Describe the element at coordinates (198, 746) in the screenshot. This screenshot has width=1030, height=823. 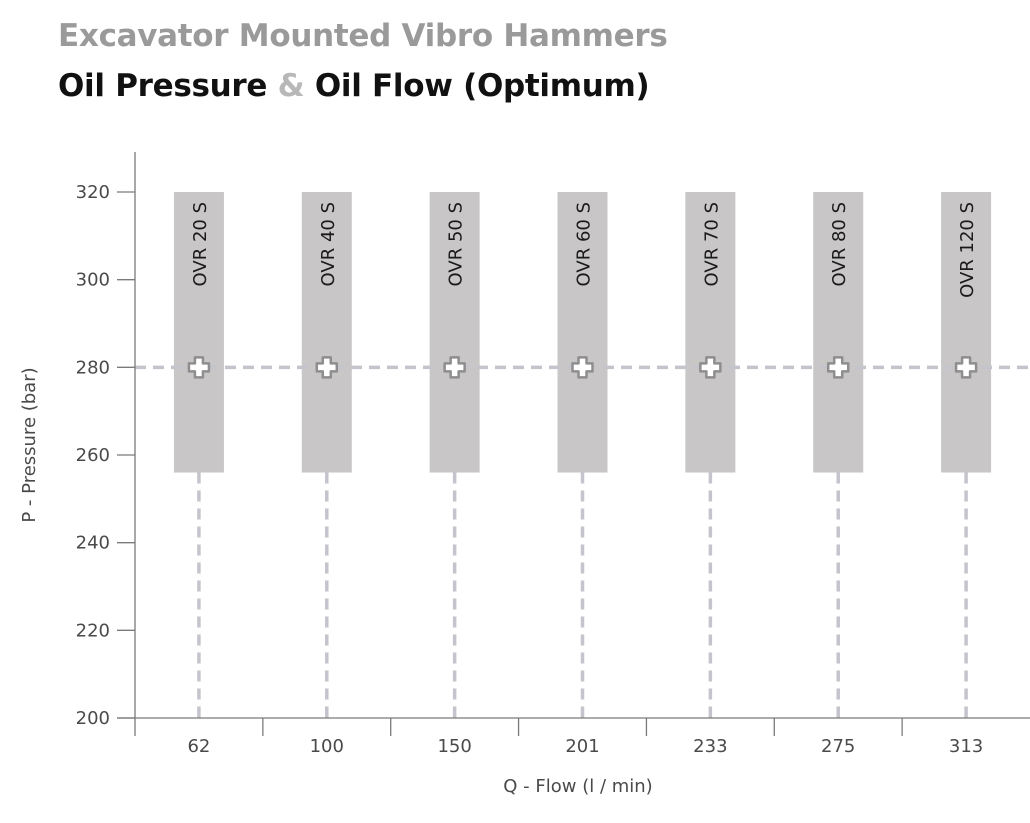
I see `x-tick-label: 62` at that location.